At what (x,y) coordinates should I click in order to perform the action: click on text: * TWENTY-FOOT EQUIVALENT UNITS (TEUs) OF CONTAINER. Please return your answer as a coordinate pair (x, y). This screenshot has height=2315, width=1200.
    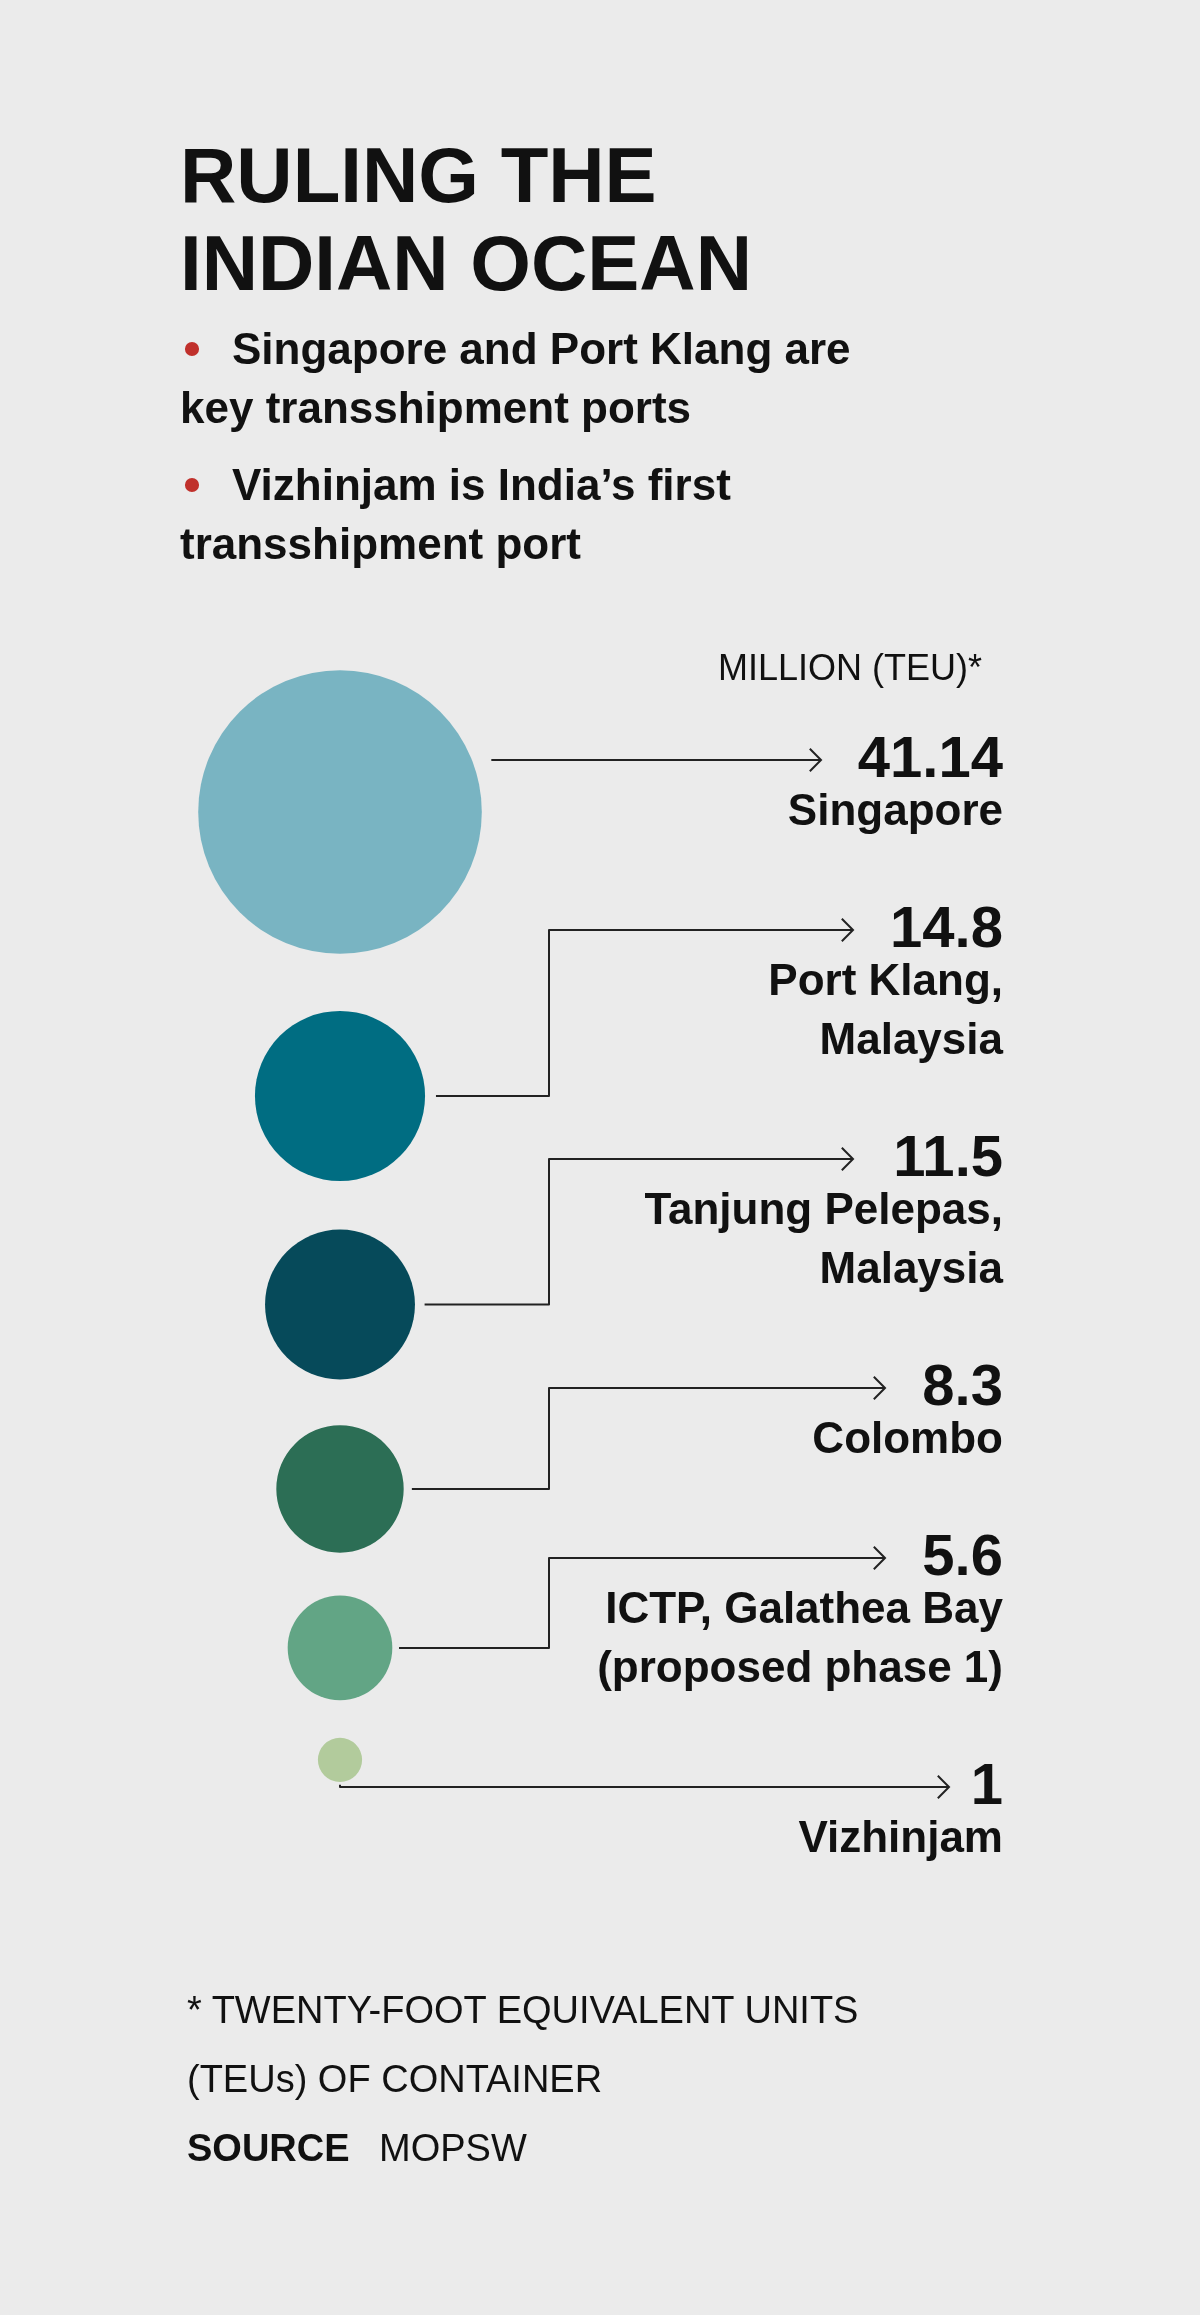
    Looking at the image, I should click on (523, 2044).